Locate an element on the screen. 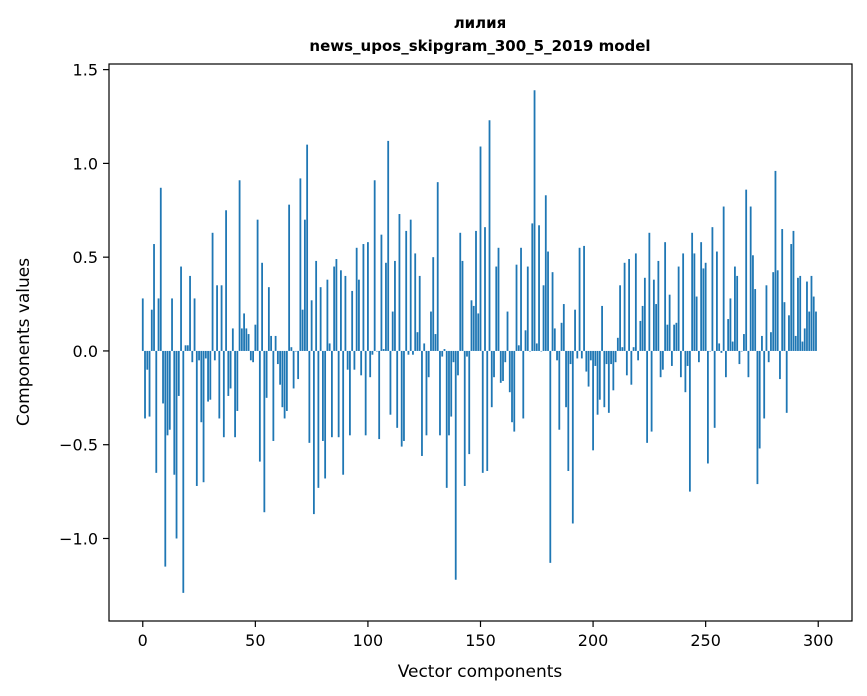 The image size is (867, 696). x-tick-label: 0 is located at coordinates (143, 640).